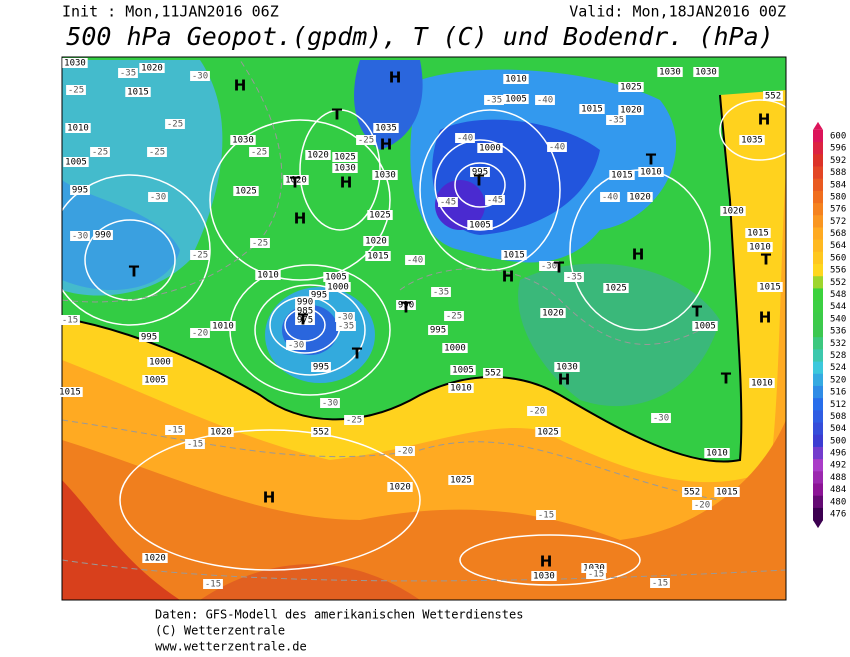 Image resolution: width=850 pixels, height=657 pixels. Describe the element at coordinates (838, 368) in the screenshot. I see `colorbar-label: 524` at that location.